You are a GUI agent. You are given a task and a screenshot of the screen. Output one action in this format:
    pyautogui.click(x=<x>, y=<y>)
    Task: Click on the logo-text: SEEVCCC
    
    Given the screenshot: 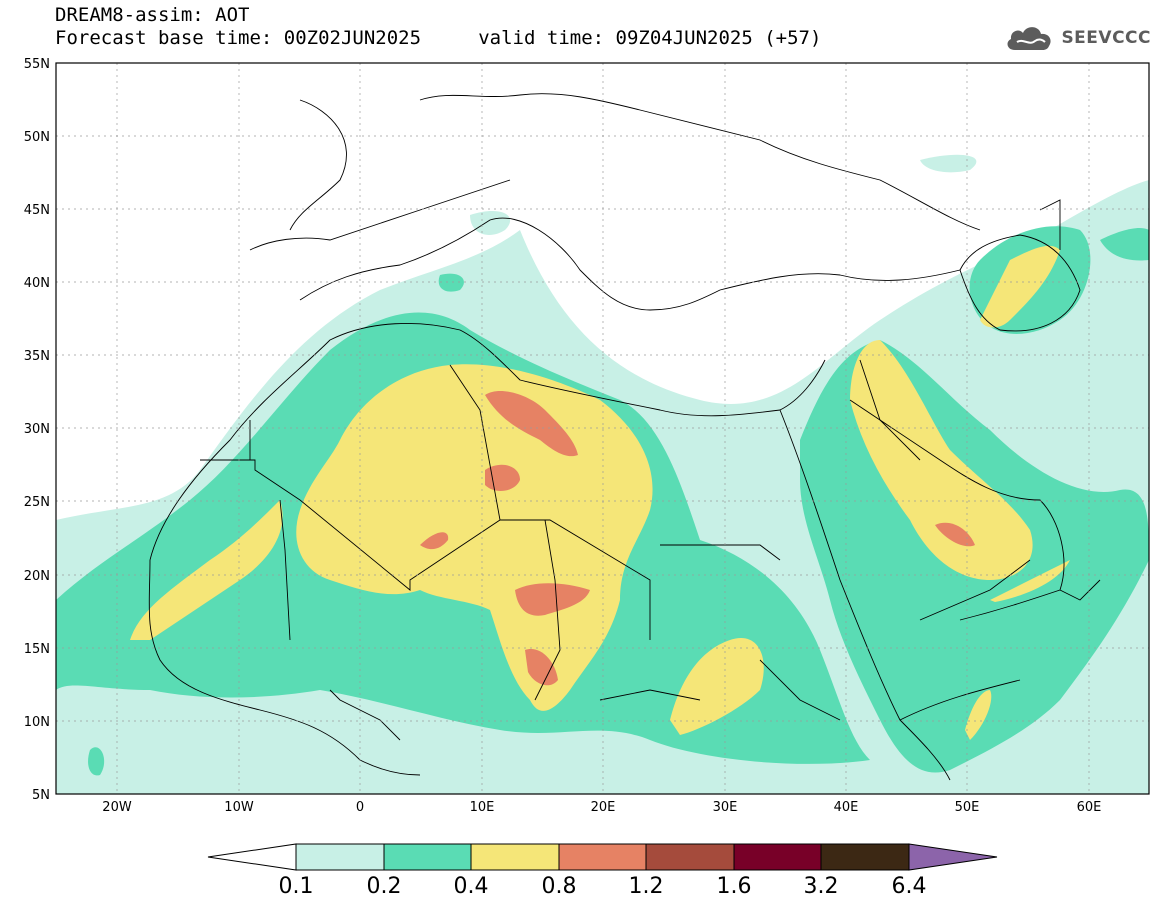 What is the action you would take?
    pyautogui.click(x=1106, y=38)
    